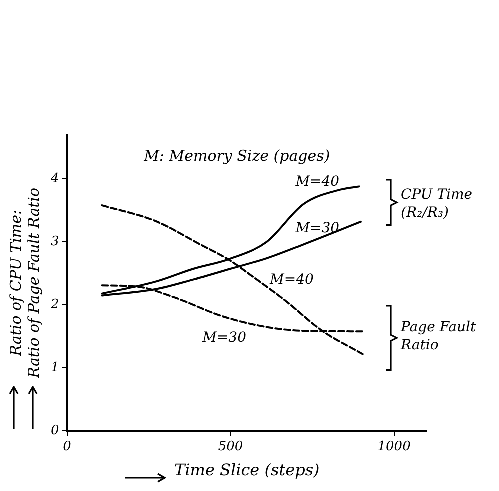 Image resolution: width=499 pixels, height=491 pixels. Describe the element at coordinates (55, 178) in the screenshot. I see `y-tick-label: 4` at that location.